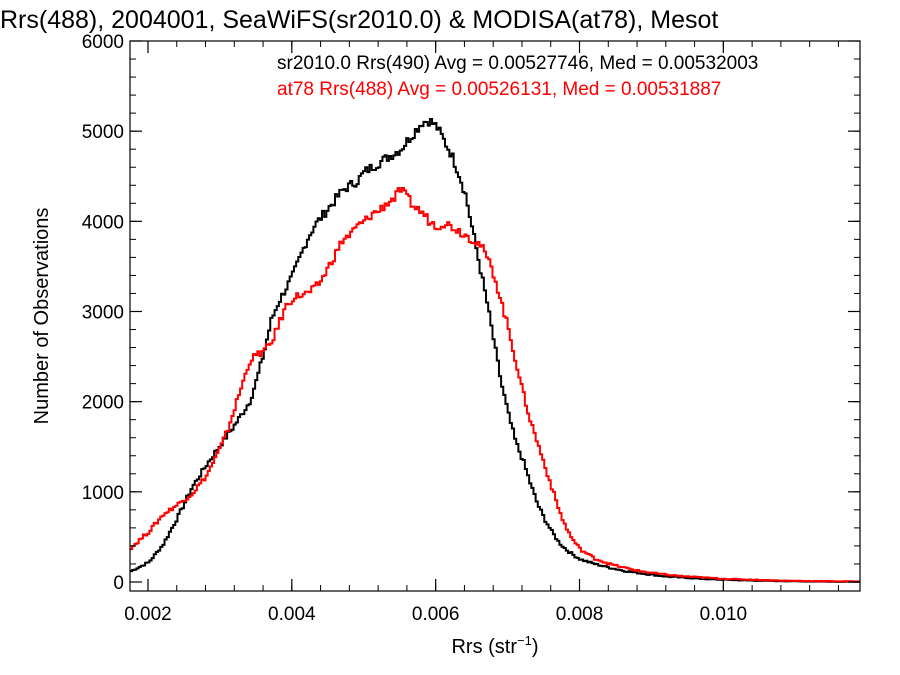  I want to click on x-tick-label: 0.010, so click(724, 614).